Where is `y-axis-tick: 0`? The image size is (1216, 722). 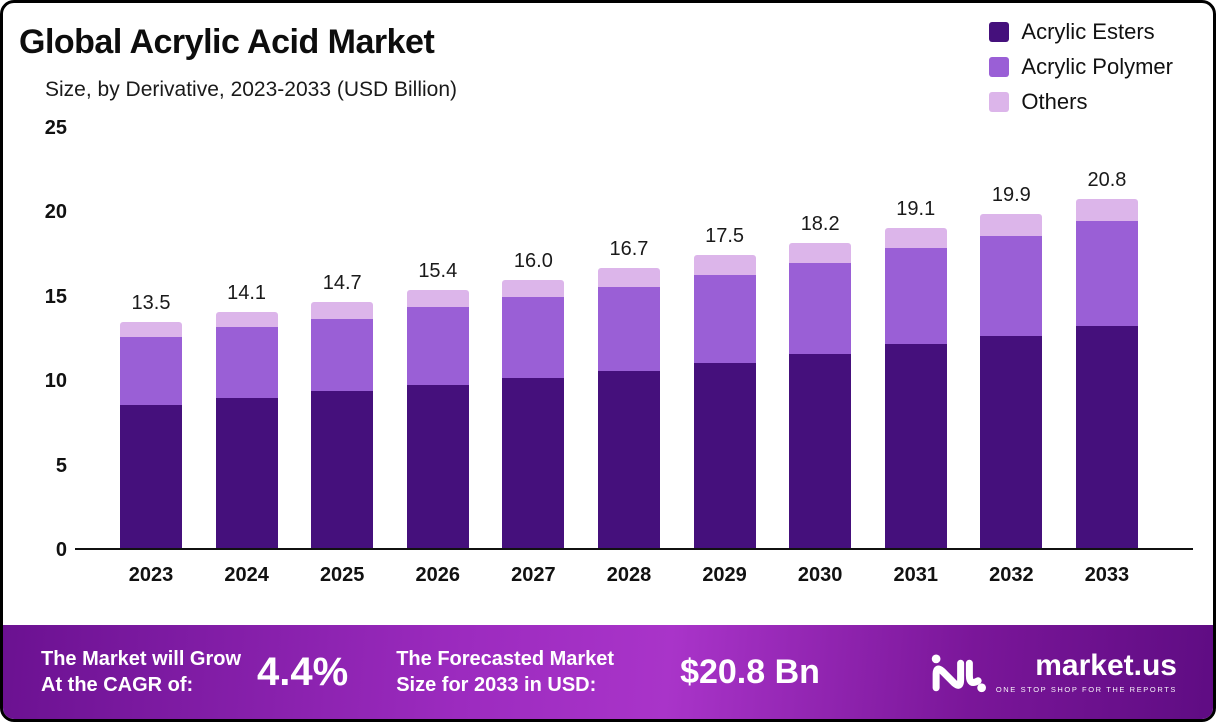
y-axis-tick: 0 is located at coordinates (61, 550).